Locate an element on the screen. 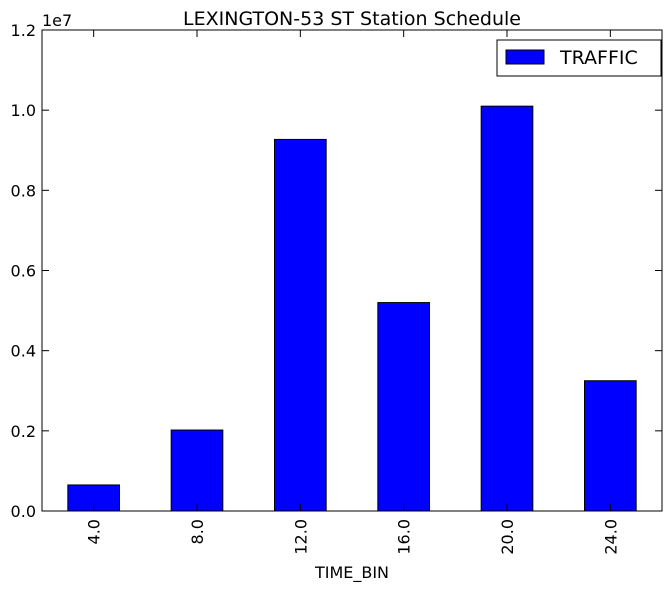 Image resolution: width=672 pixels, height=589 pixels. y-tick-label: 1.2 is located at coordinates (23, 30).